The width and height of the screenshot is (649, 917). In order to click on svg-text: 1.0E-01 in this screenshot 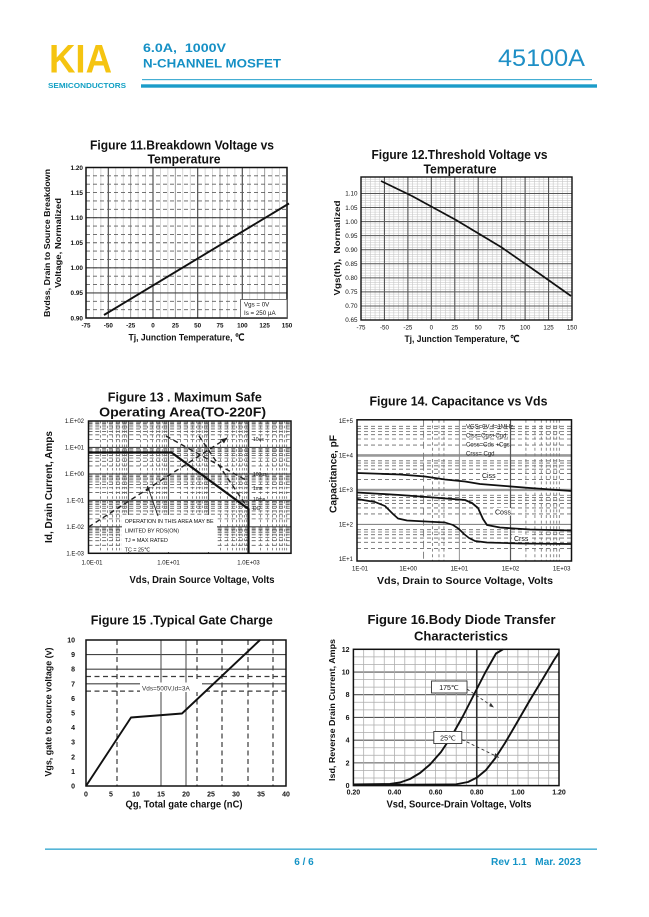, I will do `click(92, 564)`.